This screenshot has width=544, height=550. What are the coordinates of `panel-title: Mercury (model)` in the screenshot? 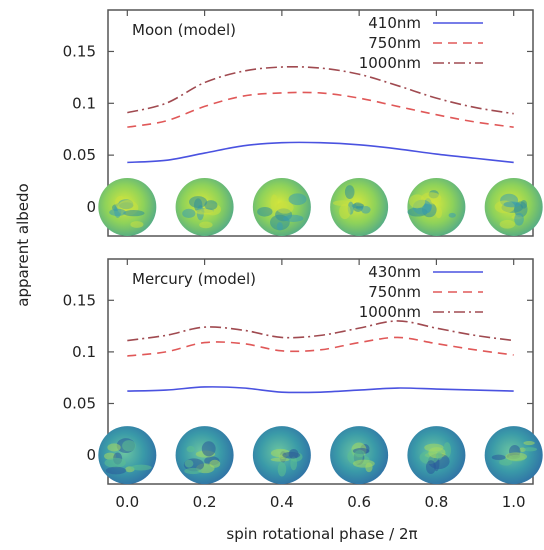 It's located at (194, 279).